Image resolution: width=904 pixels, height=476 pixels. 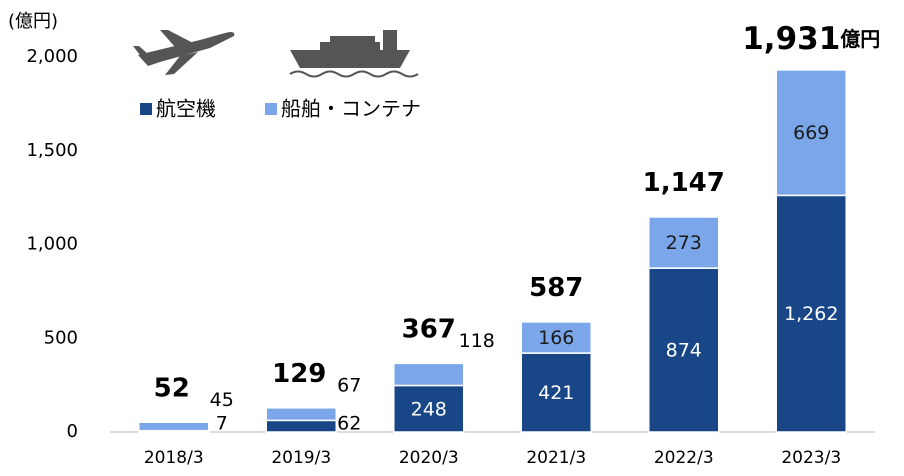 I want to click on data-label: 248, so click(x=429, y=409).